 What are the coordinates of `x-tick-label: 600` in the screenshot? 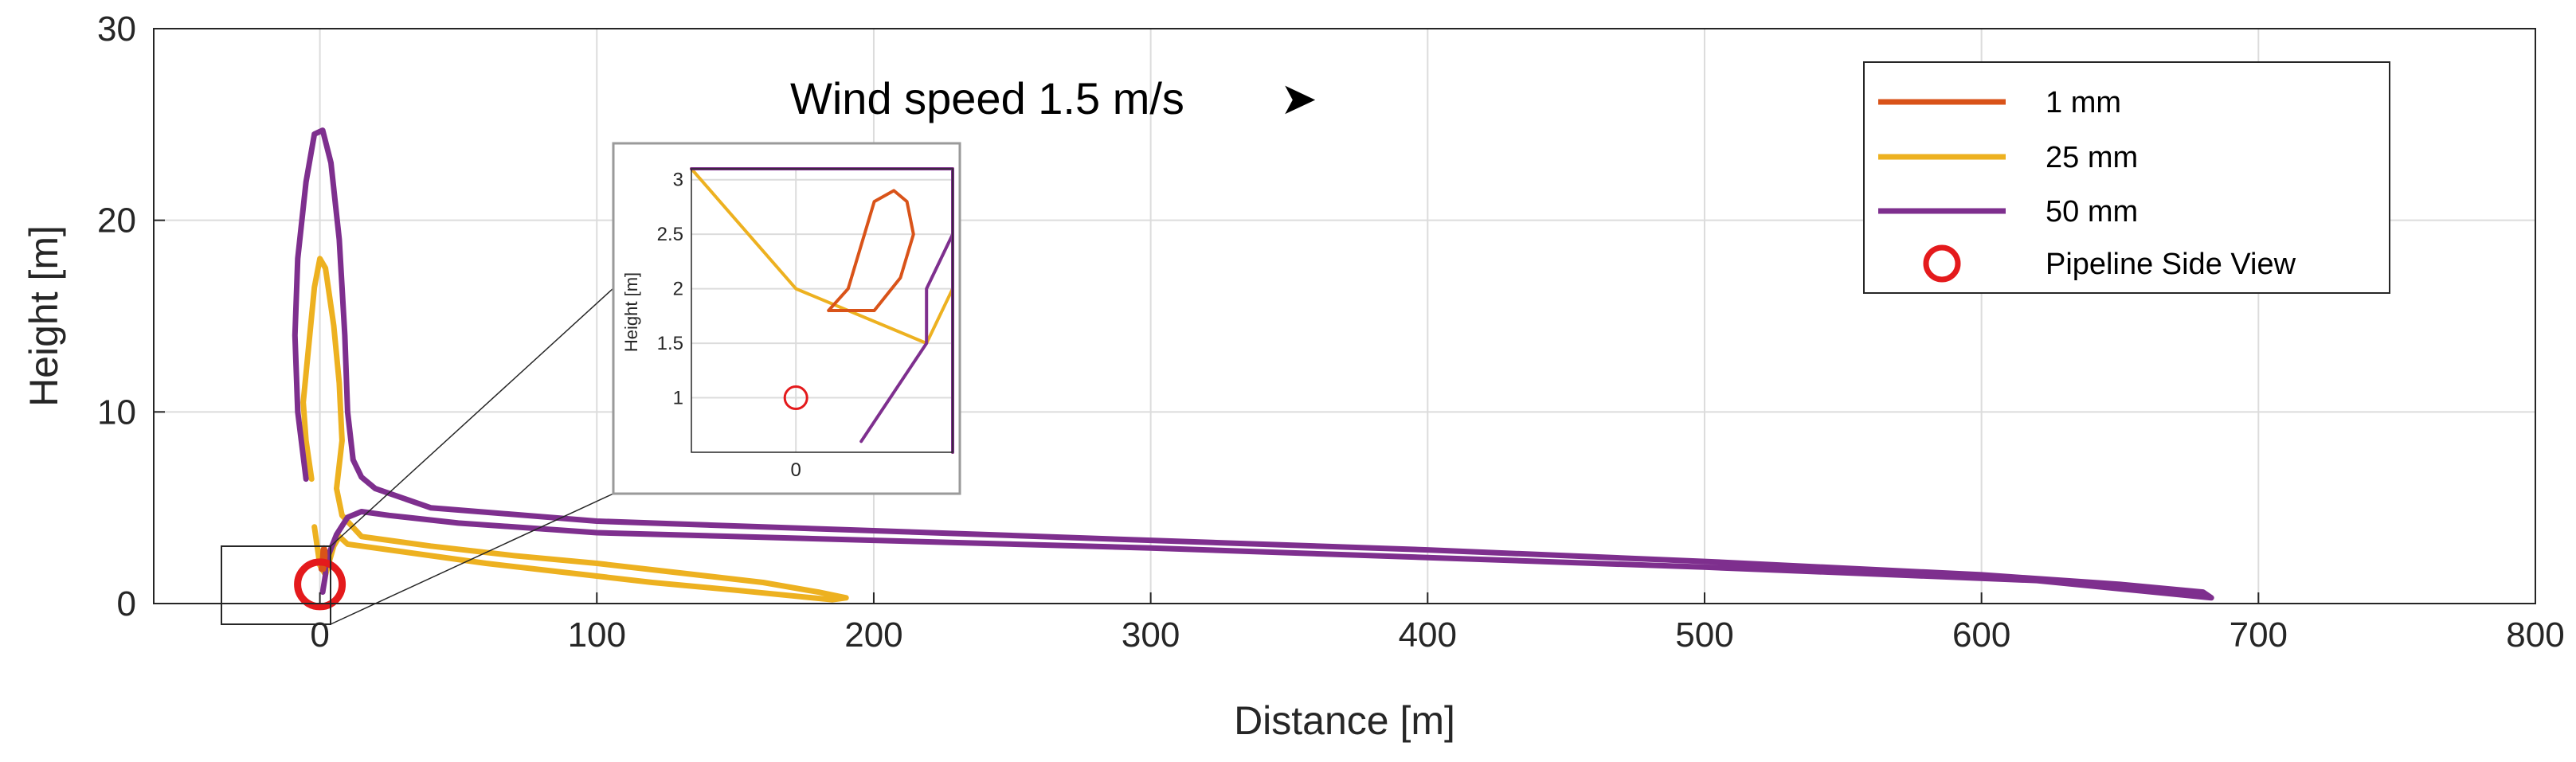 It's located at (1981, 635).